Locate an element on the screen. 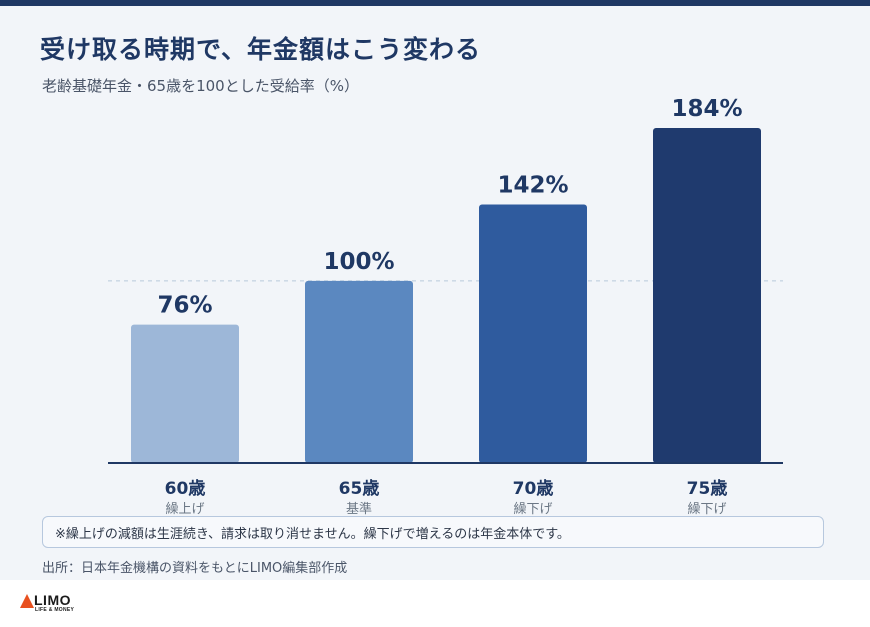 The width and height of the screenshot is (870, 627). x-sub-label-0: 繰上げ is located at coordinates (184, 509).